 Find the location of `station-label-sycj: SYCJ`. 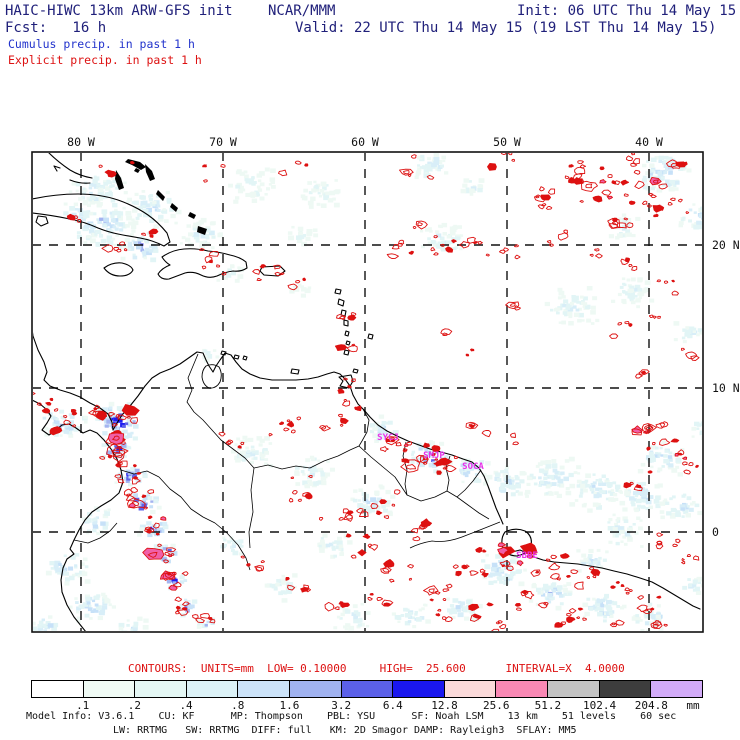

station-label-sycj: SYCJ is located at coordinates (388, 438).